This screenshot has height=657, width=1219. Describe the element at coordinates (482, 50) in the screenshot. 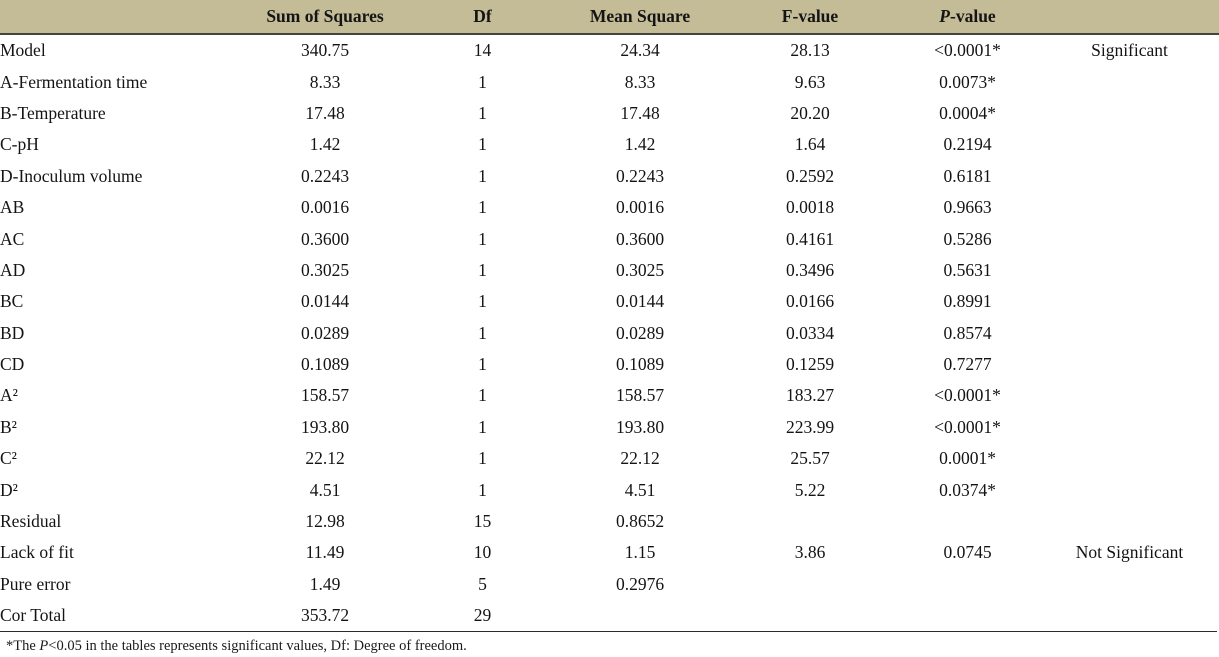

I see `cell-df: 14` at that location.